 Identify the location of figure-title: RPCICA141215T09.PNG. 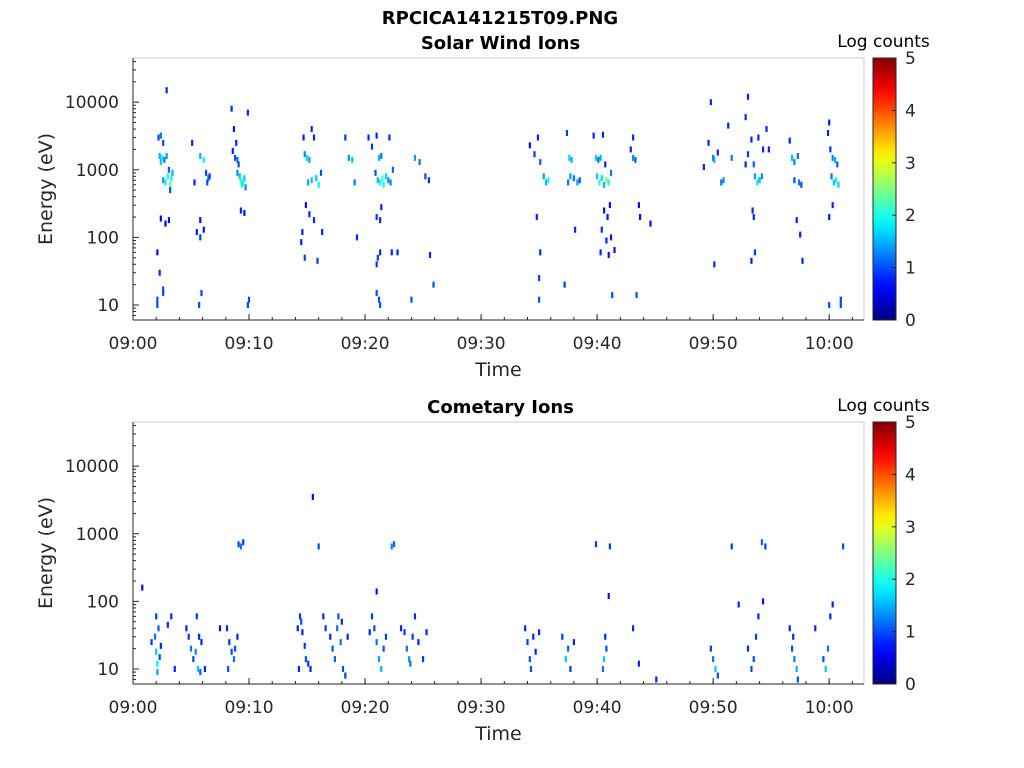
(500, 18).